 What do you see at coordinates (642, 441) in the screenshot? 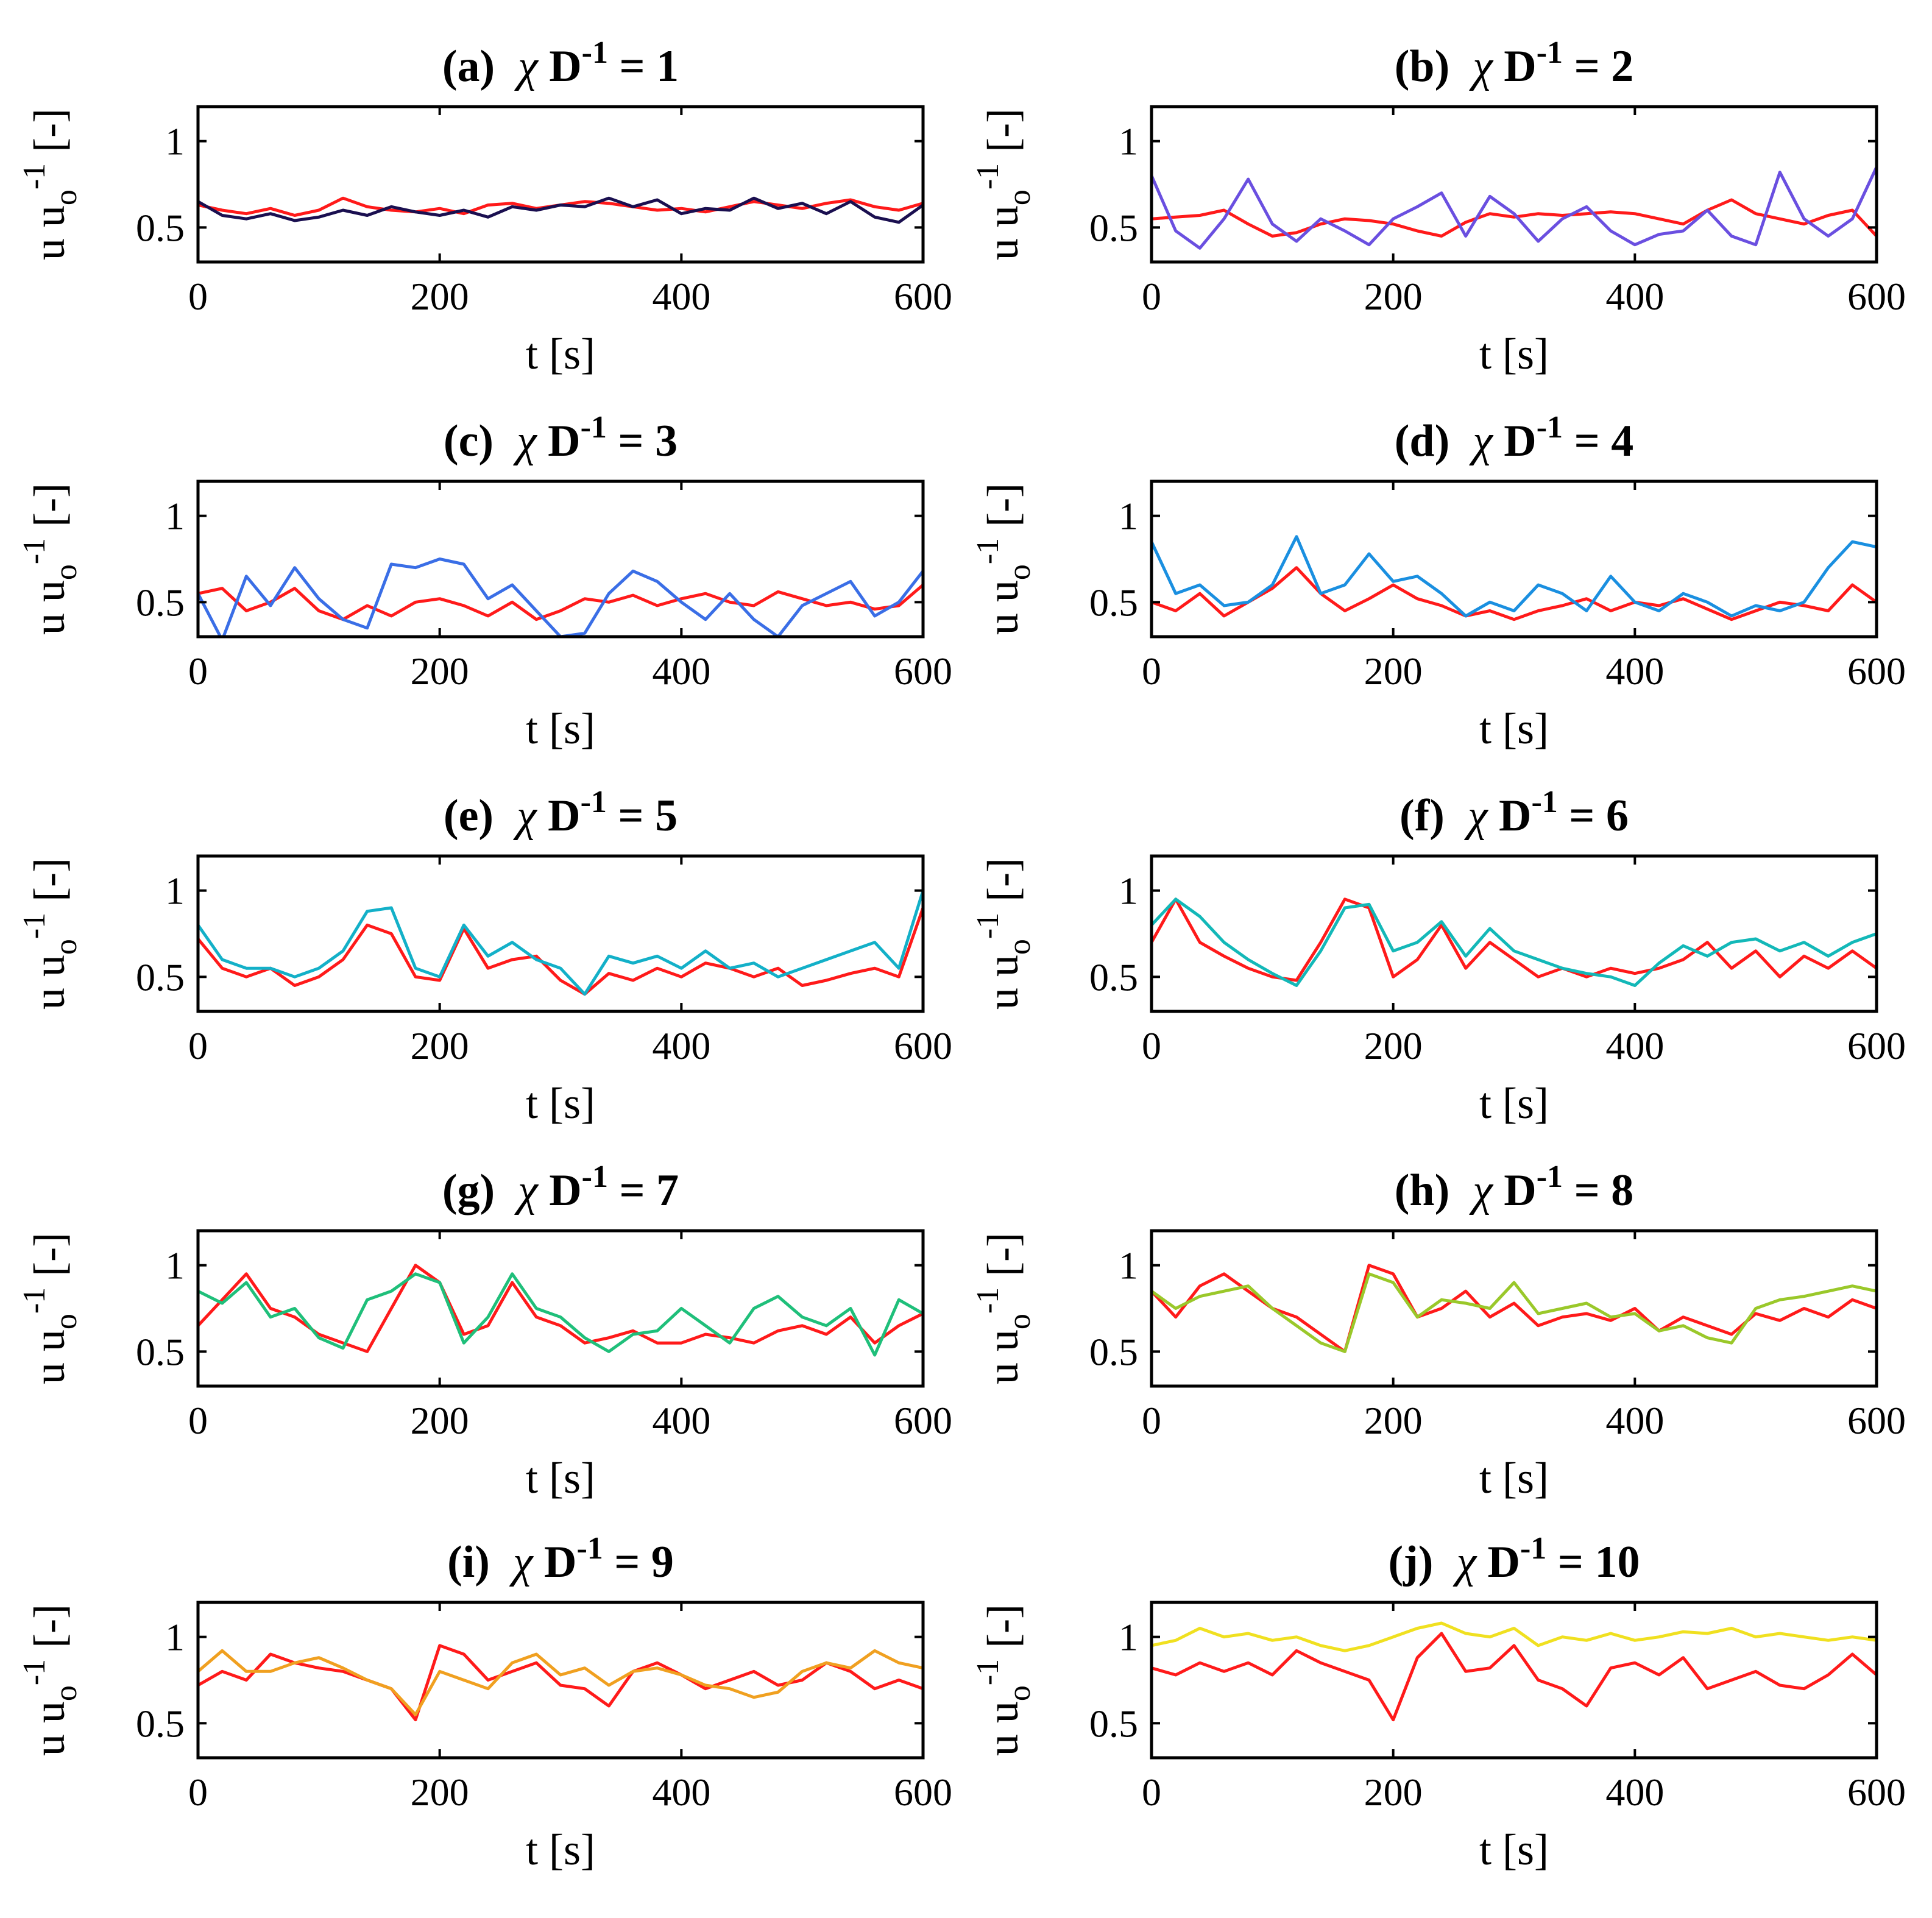
I see `panel-ratio: = 3` at bounding box center [642, 441].